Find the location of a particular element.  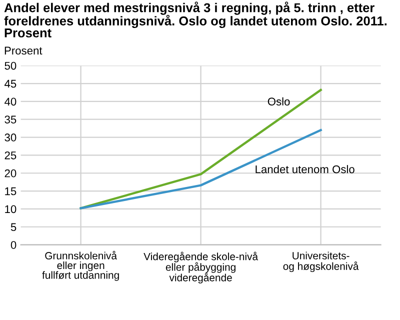

y-tick-label: 40 is located at coordinates (10, 102).